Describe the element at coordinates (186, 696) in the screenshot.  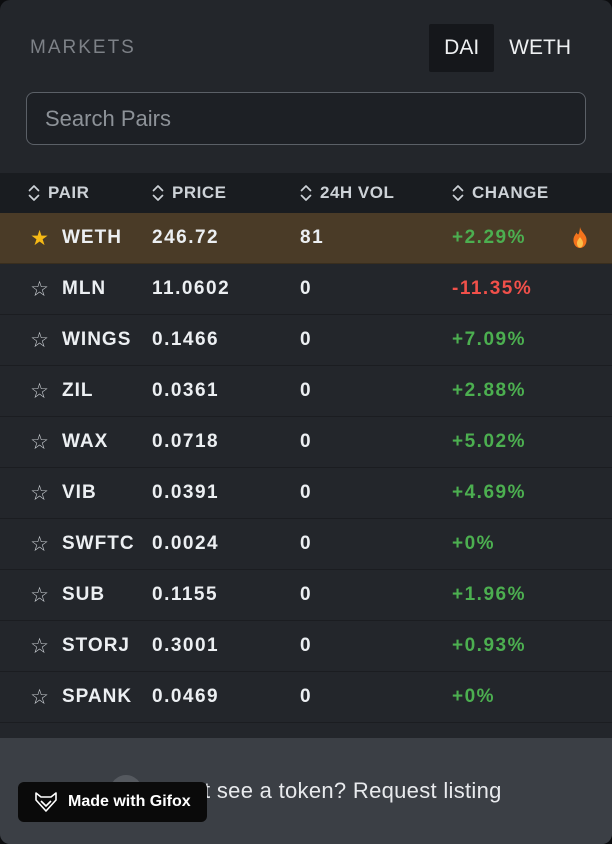
I see `pair-price: 0.0469` at that location.